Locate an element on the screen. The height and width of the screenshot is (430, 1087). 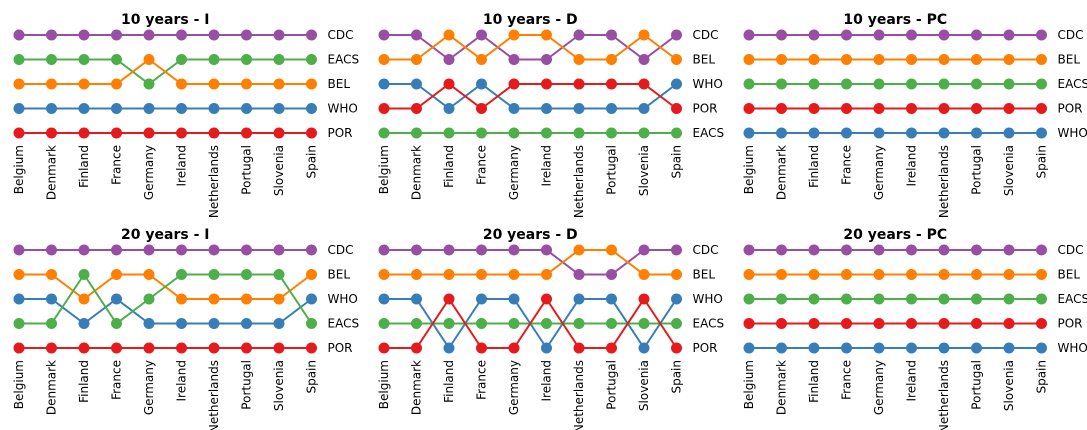
x-tick-label: Netherlands is located at coordinates (944, 395).